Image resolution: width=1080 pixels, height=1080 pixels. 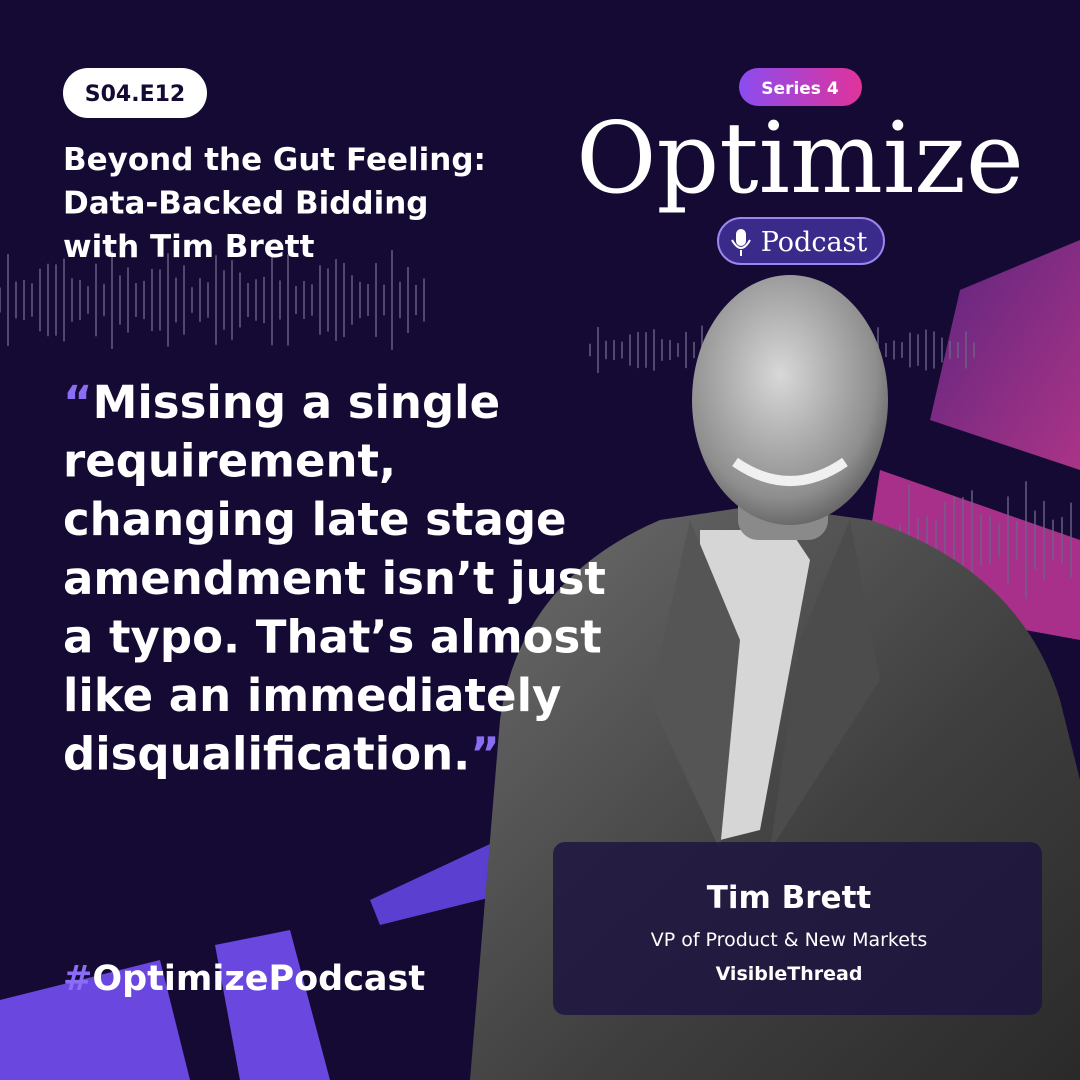 I want to click on series-badge, so click(x=800, y=87).